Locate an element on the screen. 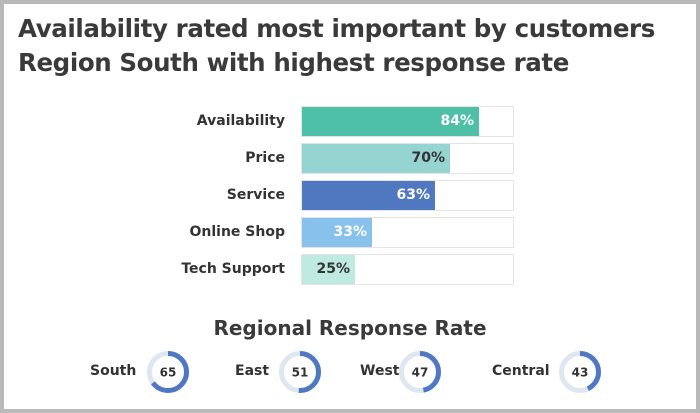 The height and width of the screenshot is (413, 700). donut-east: 51 is located at coordinates (300, 372).